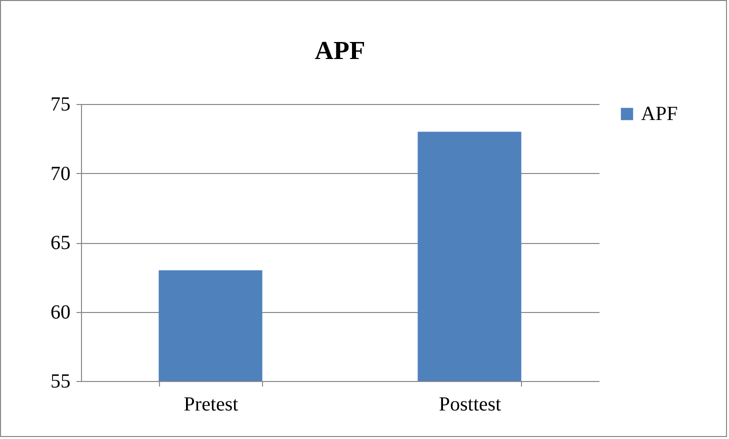 Image resolution: width=729 pixels, height=439 pixels. Describe the element at coordinates (60, 105) in the screenshot. I see `y-tick-label: 75` at that location.